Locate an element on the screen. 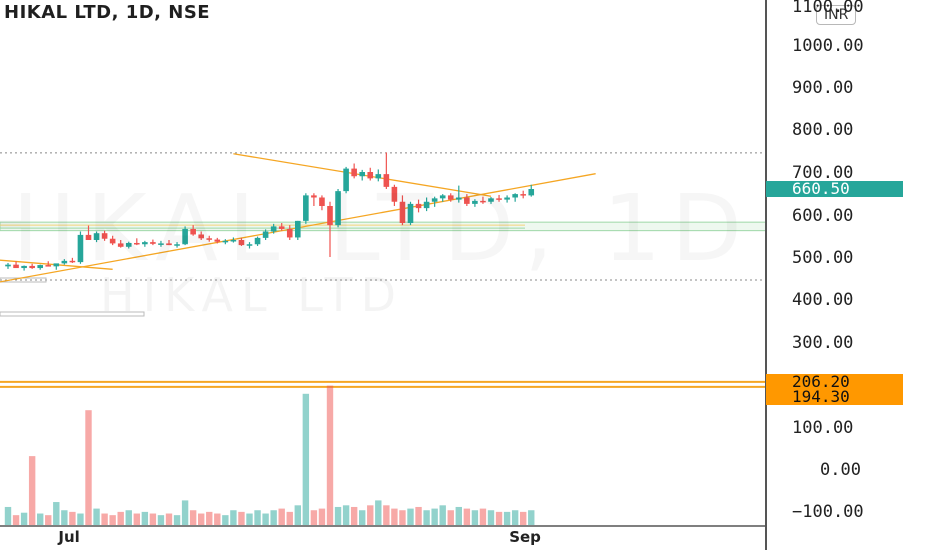  level-price-label: 194.30 is located at coordinates (834, 397).